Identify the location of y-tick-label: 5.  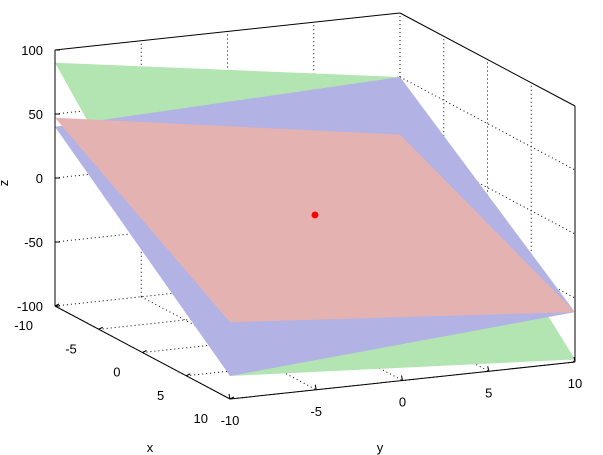
(488, 392).